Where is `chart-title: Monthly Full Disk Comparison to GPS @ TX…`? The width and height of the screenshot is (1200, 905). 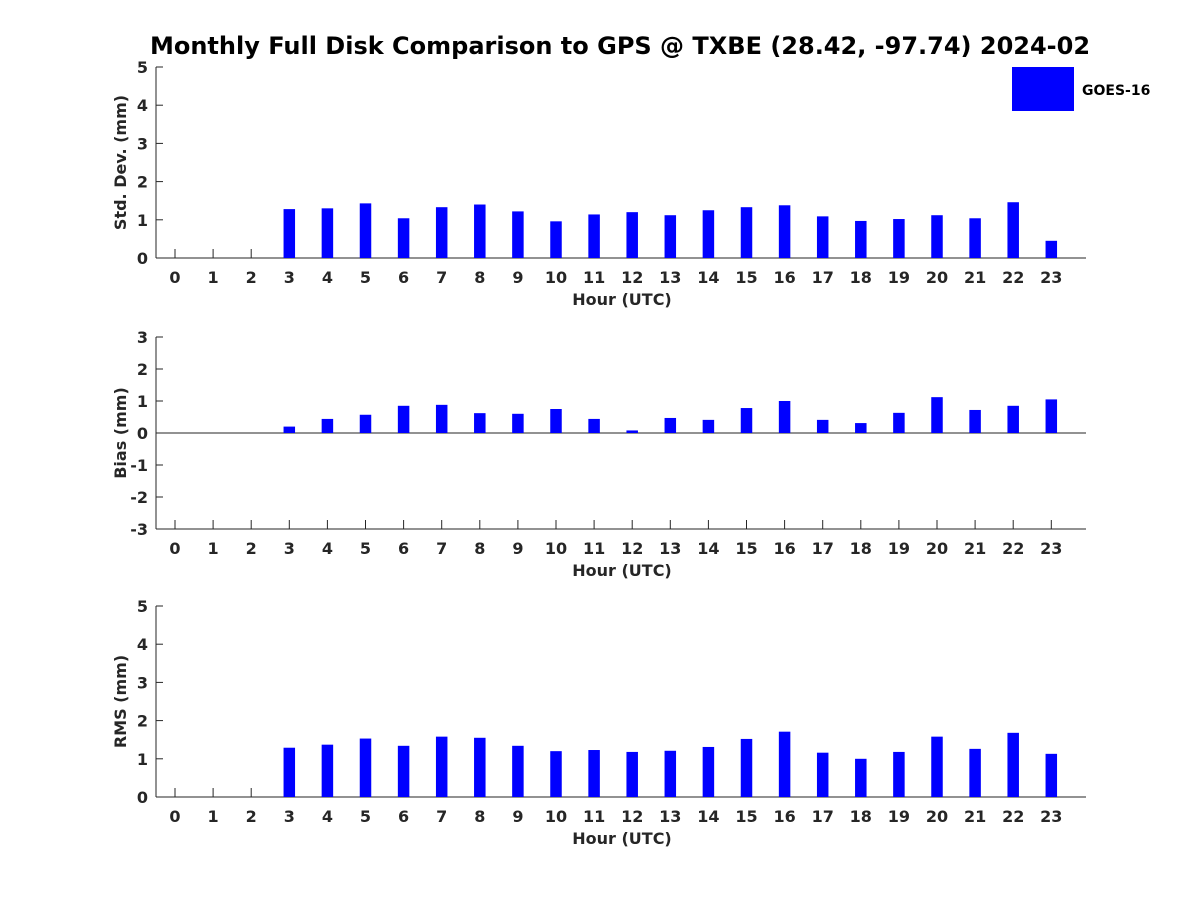 chart-title: Monthly Full Disk Comparison to GPS @ TX… is located at coordinates (620, 46).